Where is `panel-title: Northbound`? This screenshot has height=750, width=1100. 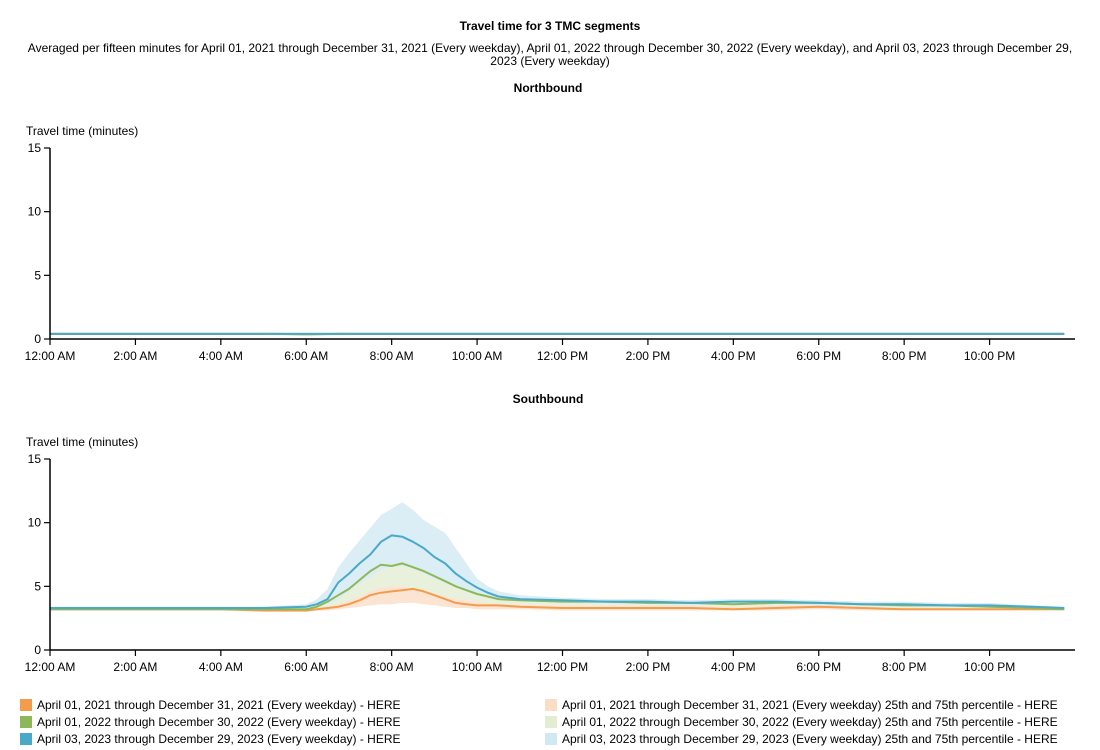
panel-title: Northbound is located at coordinates (548, 88).